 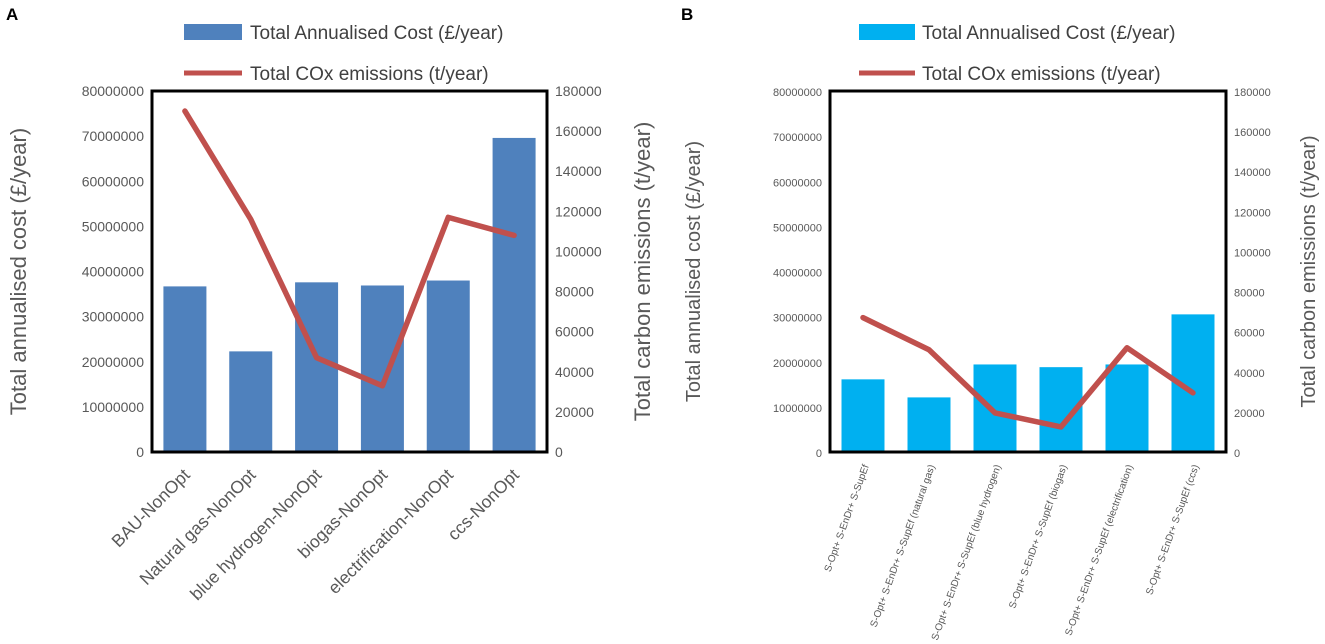 What do you see at coordinates (390, 531) in the screenshot?
I see `category-label-5: electrification-NonOpt` at bounding box center [390, 531].